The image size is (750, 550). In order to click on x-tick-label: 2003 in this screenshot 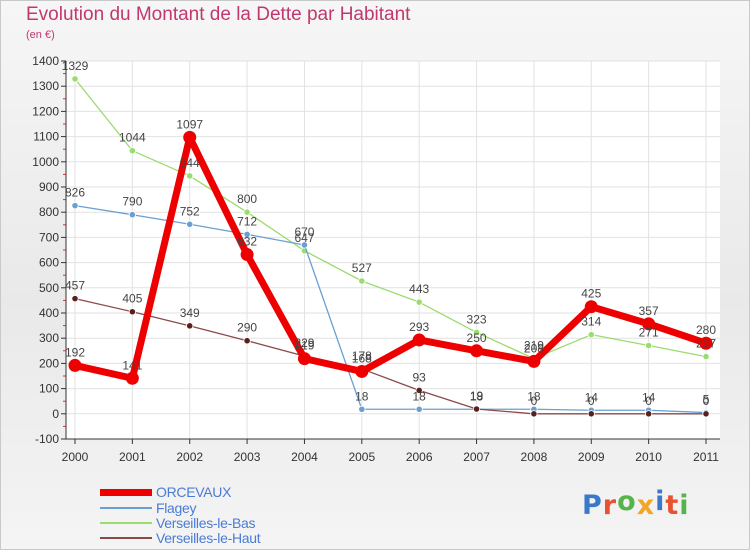, I will do `click(247, 457)`.